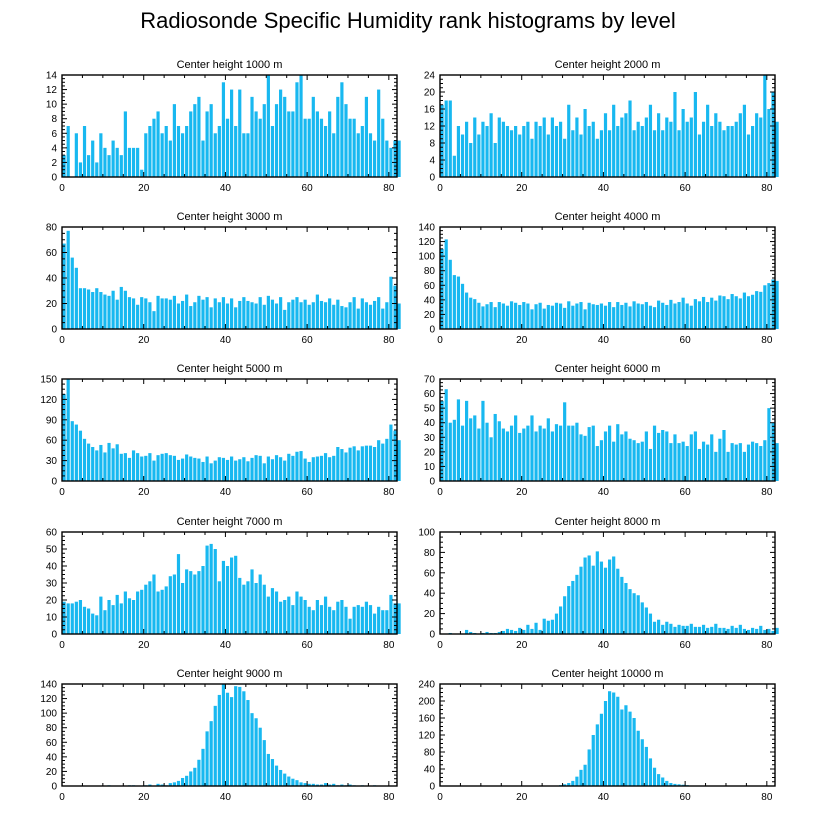 Image resolution: width=816 pixels, height=824 pixels. What do you see at coordinates (430, 380) in the screenshot?
I see `y-tick-label: 70` at bounding box center [430, 380].